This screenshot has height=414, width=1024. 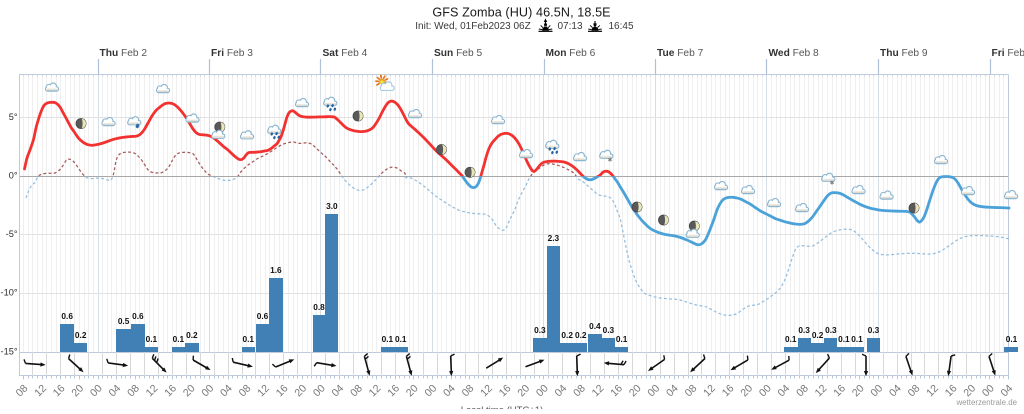 What do you see at coordinates (986, 402) in the screenshot?
I see `svg-text: wetterzentrale.de` at bounding box center [986, 402].